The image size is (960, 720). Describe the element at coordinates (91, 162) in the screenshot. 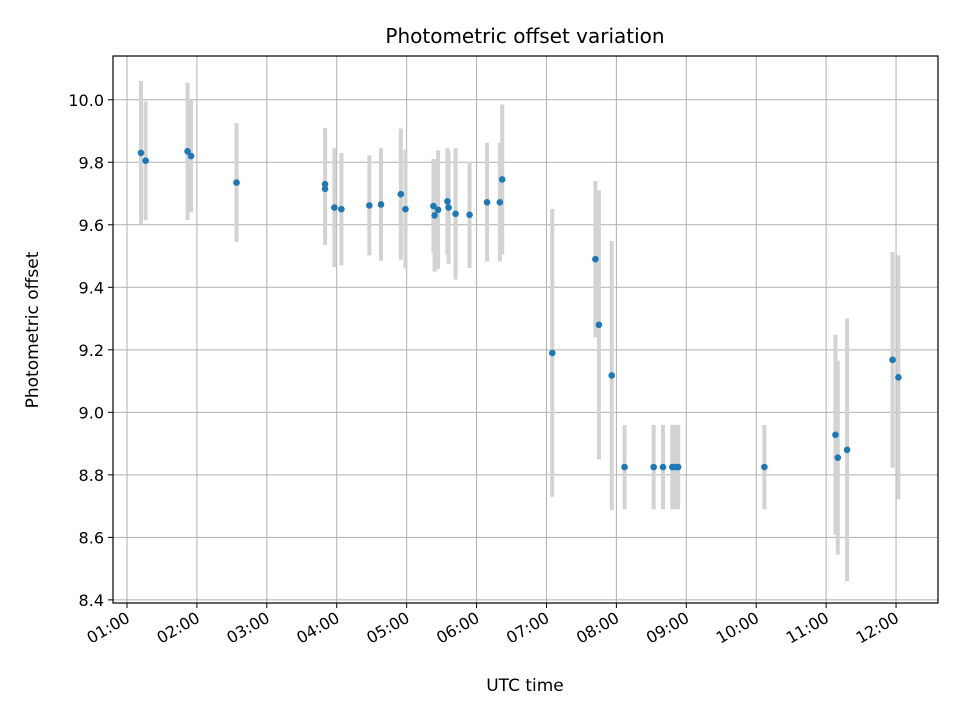

I see `y-tick-label: 9.8` at that location.